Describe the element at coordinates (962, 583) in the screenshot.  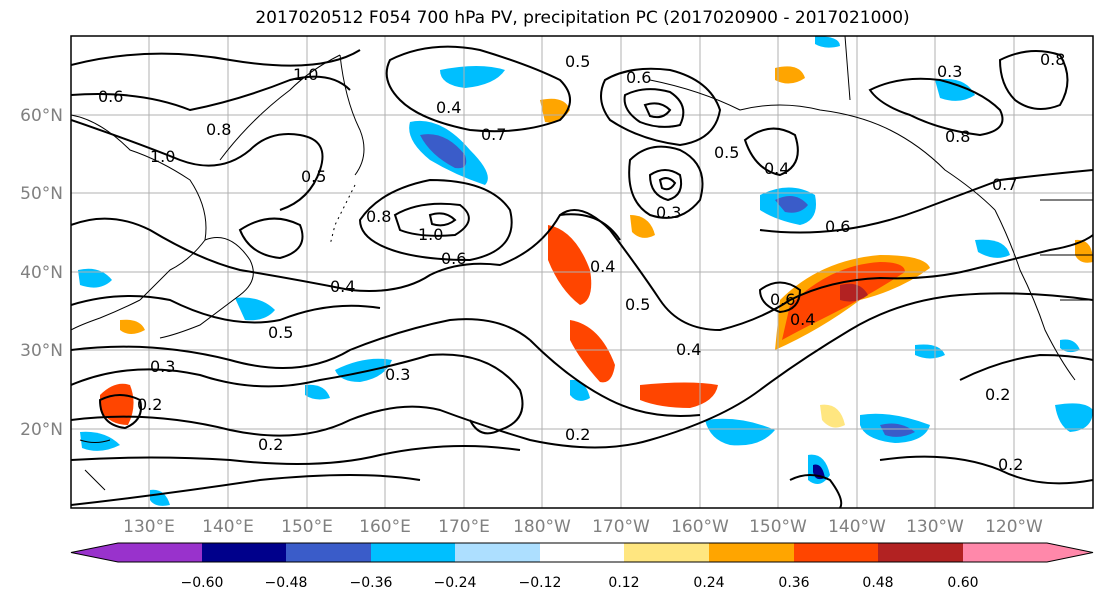
I see `colorbar-tick-label: 0.60` at that location.